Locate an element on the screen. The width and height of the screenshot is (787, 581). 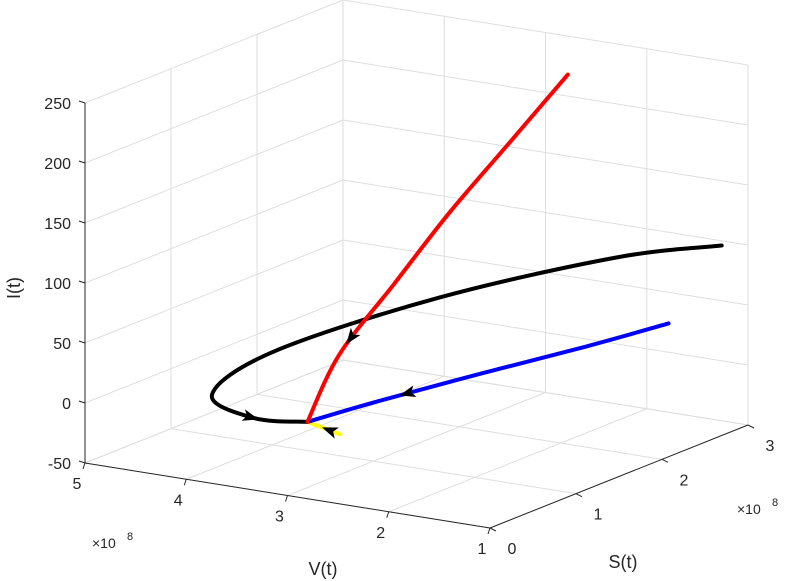
z-tick-label: -50 is located at coordinates (59, 464).